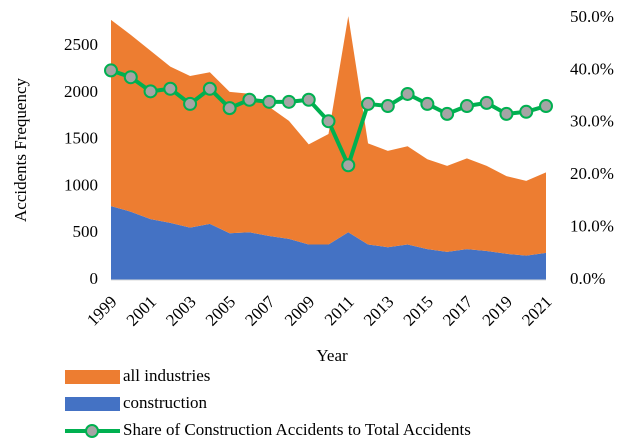 The height and width of the screenshot is (439, 636). I want to click on legend-marker, so click(92, 431).